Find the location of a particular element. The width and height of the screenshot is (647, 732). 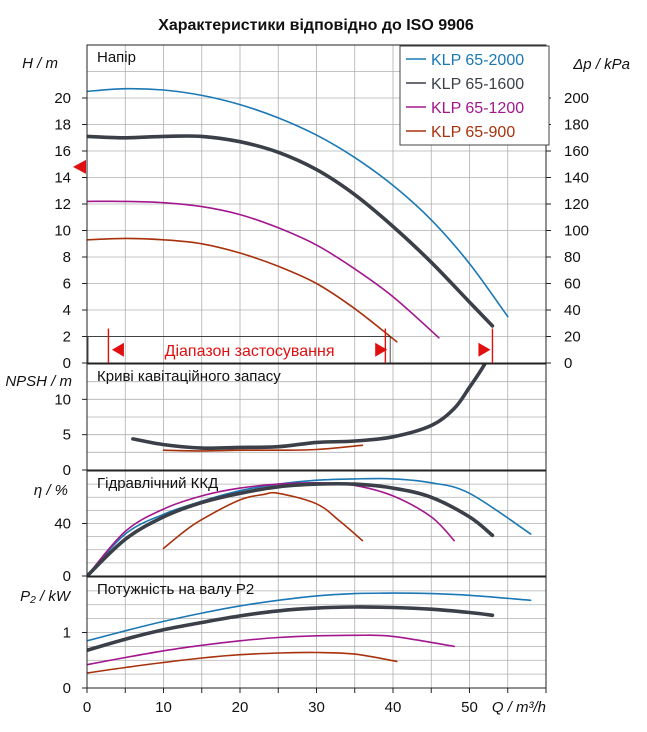

y2tick-label: 200 is located at coordinates (576, 98).